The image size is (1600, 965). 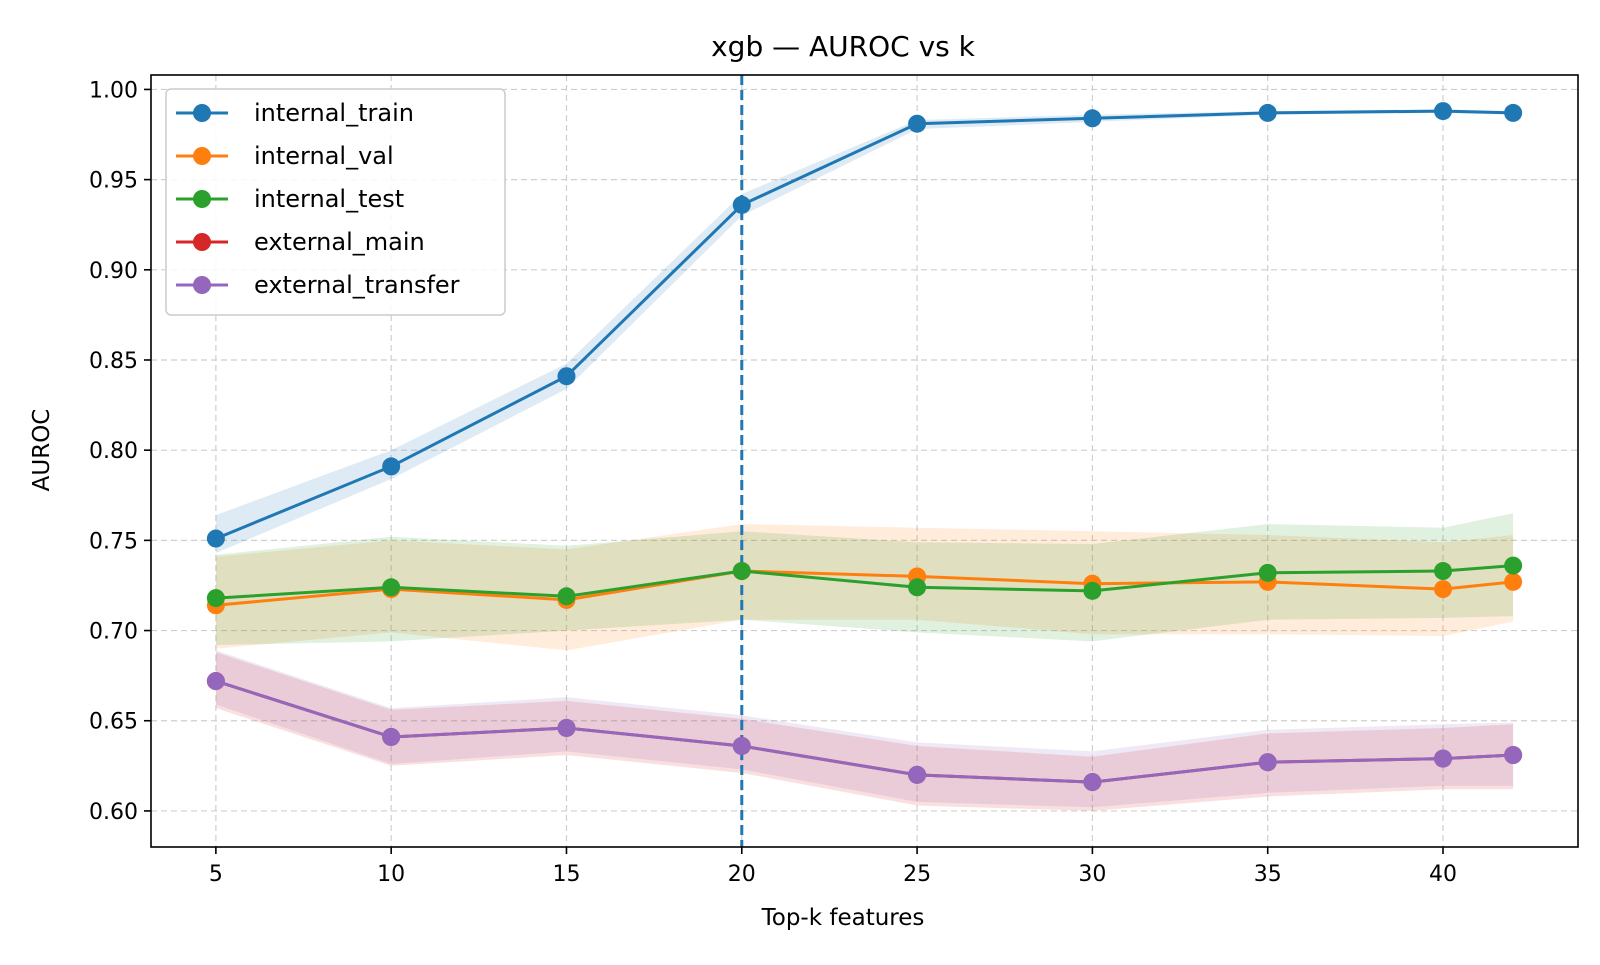 What do you see at coordinates (113, 812) in the screenshot?
I see `y-tick-label: 0.60` at bounding box center [113, 812].